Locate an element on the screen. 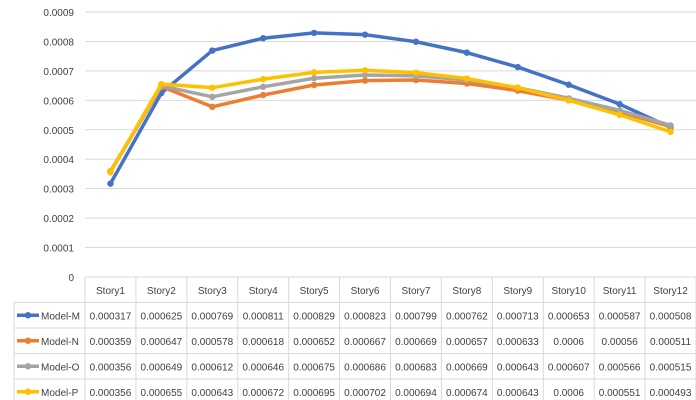 This screenshot has width=696, height=400. data-table-value: 0.000811 is located at coordinates (263, 316).